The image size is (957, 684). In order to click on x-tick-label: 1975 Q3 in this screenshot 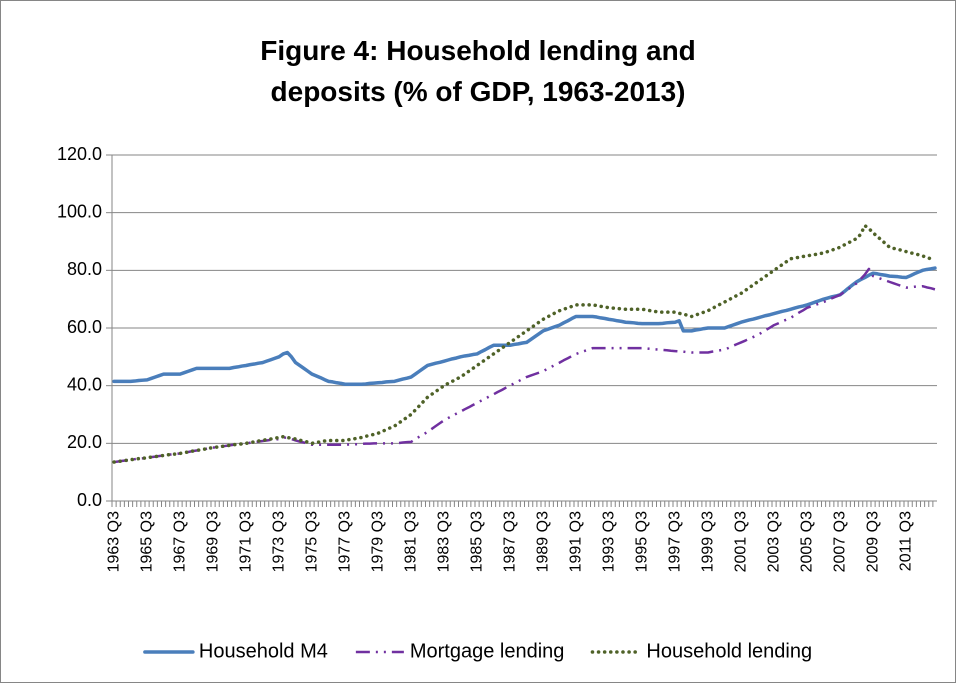, I will do `click(311, 541)`.